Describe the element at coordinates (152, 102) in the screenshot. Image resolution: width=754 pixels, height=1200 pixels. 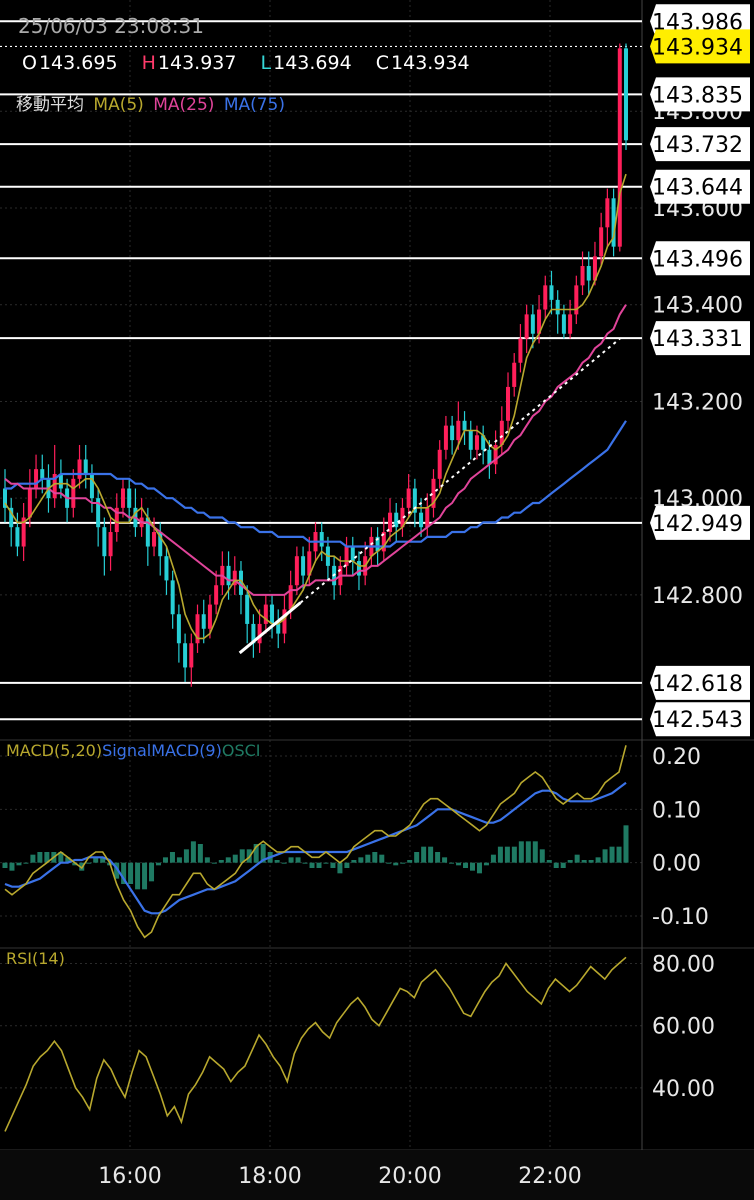
I see `ma-legend: 移動平均 MA(5) MA(25) MA(75)` at that location.